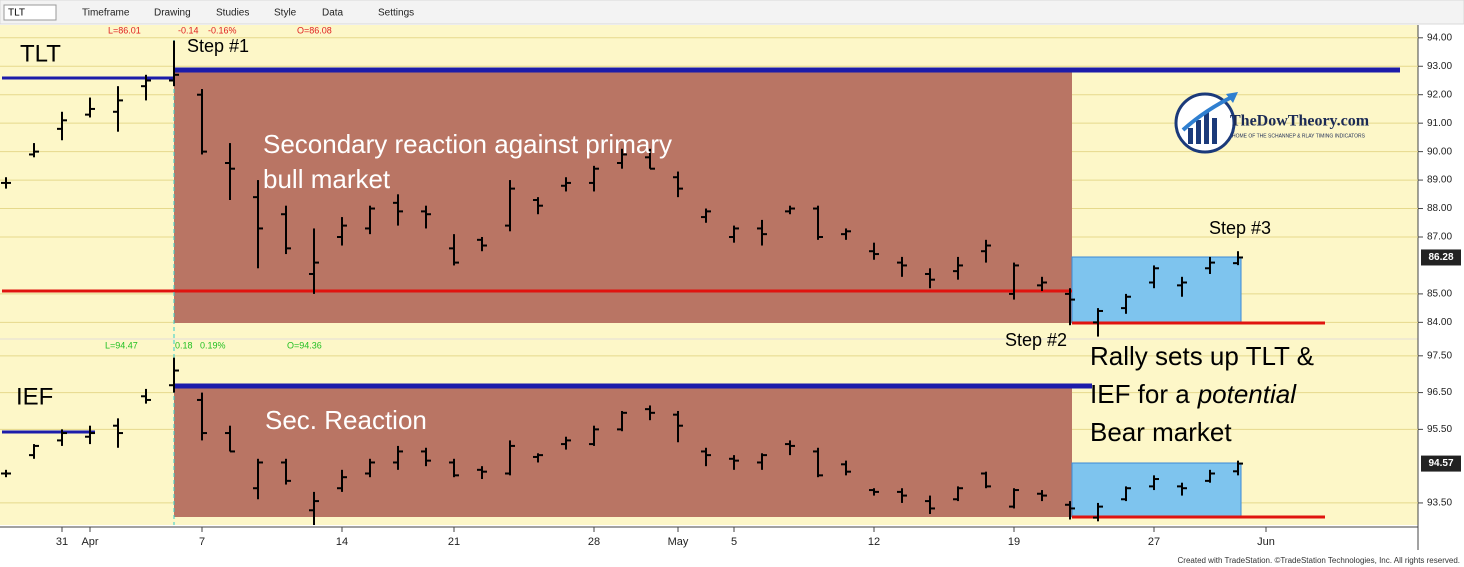 This screenshot has width=1464, height=567. I want to click on y-tick-label: 85.00, so click(1439, 294).